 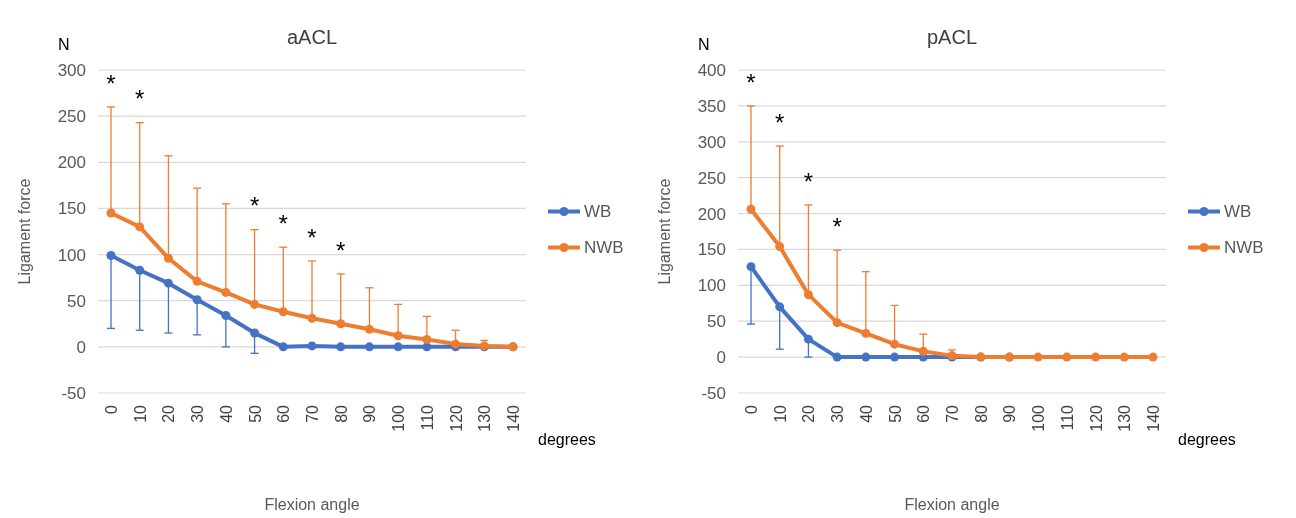 What do you see at coordinates (866, 413) in the screenshot?
I see `x-tick-label: 40` at bounding box center [866, 413].